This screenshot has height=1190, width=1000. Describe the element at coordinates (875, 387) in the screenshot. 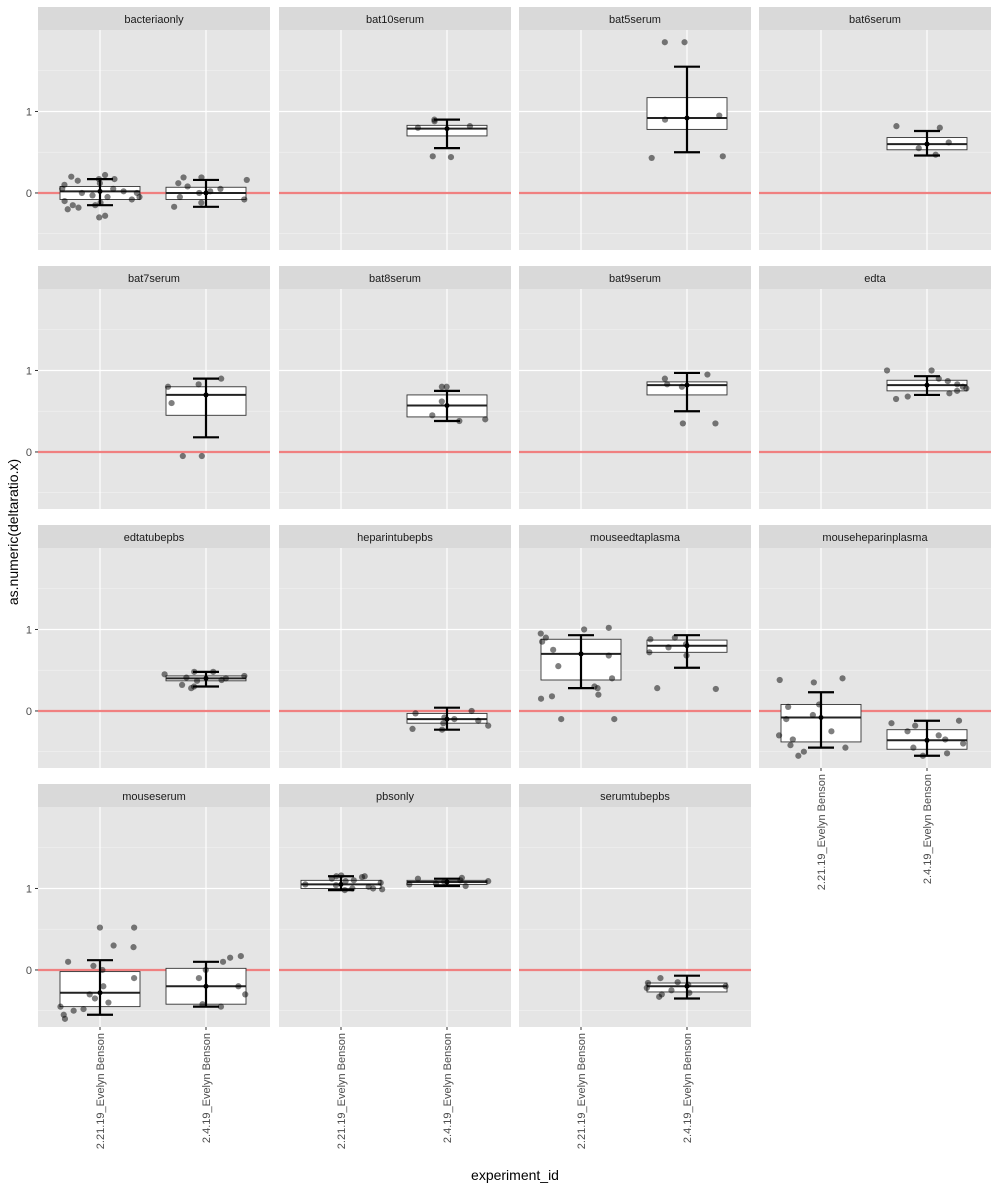

I see `facet-panel: edta` at that location.